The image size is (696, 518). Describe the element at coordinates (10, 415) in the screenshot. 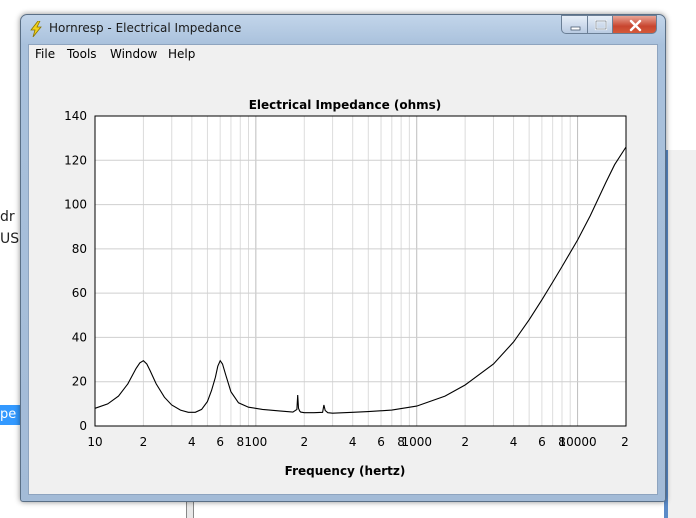

I see `background-selected-fragment: pe` at that location.